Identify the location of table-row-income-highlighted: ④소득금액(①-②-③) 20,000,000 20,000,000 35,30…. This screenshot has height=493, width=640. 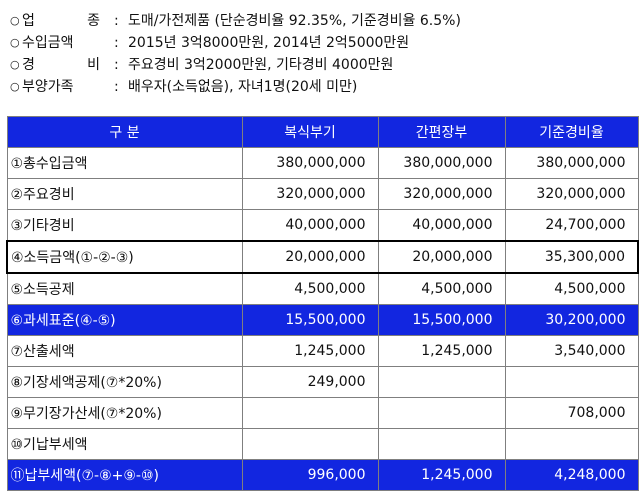
(322, 257).